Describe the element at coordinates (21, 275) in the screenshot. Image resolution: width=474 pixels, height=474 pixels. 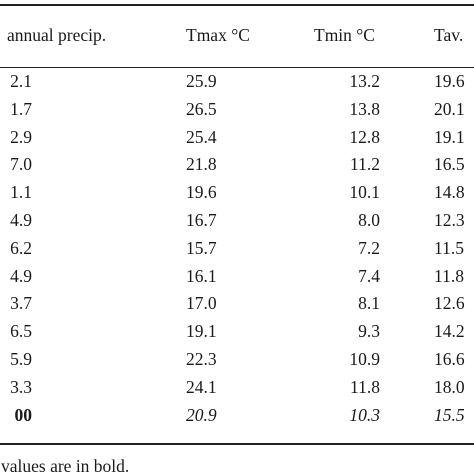
I see `row-8-precip-cell: 4.9` at that location.